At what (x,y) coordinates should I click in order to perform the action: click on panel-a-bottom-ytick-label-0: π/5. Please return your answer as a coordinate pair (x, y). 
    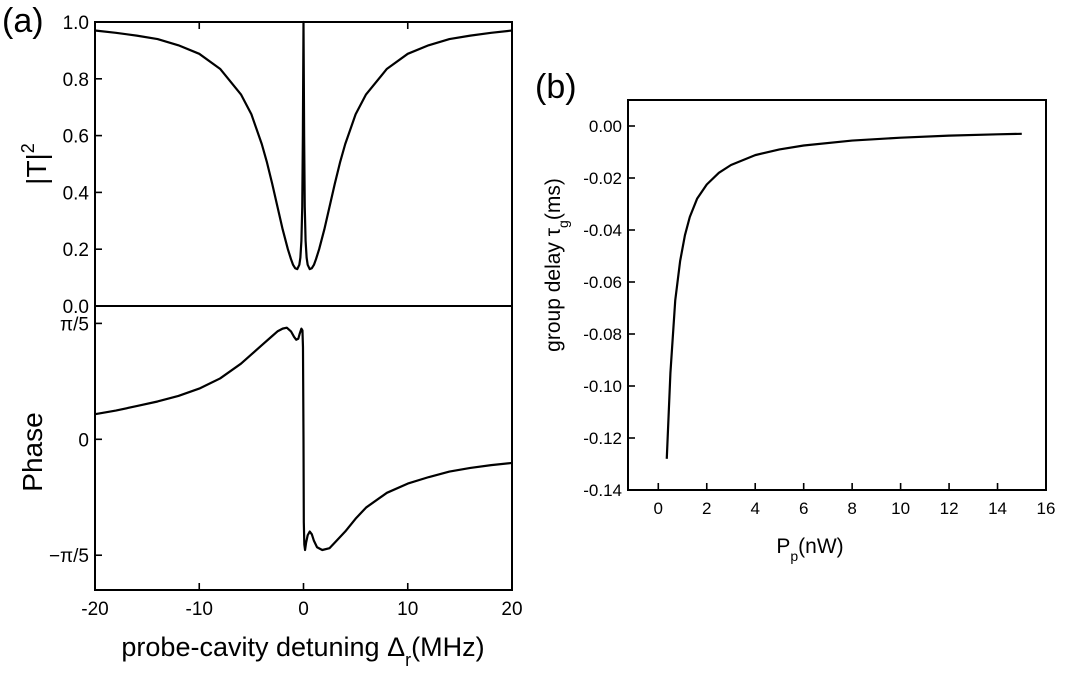
    Looking at the image, I should click on (74, 324).